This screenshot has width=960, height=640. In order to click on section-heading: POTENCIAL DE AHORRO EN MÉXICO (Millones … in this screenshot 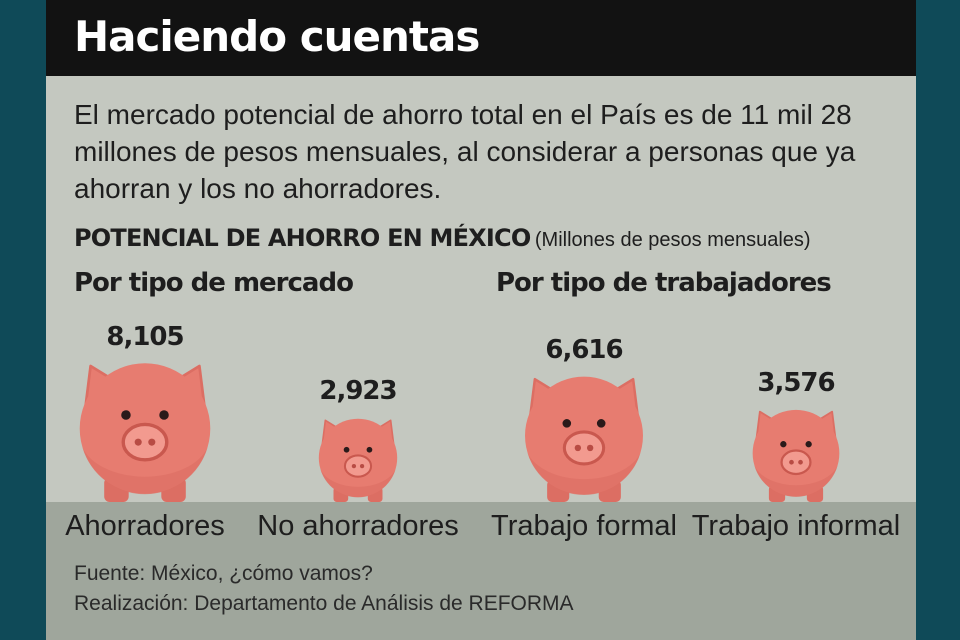, I will do `click(442, 238)`.